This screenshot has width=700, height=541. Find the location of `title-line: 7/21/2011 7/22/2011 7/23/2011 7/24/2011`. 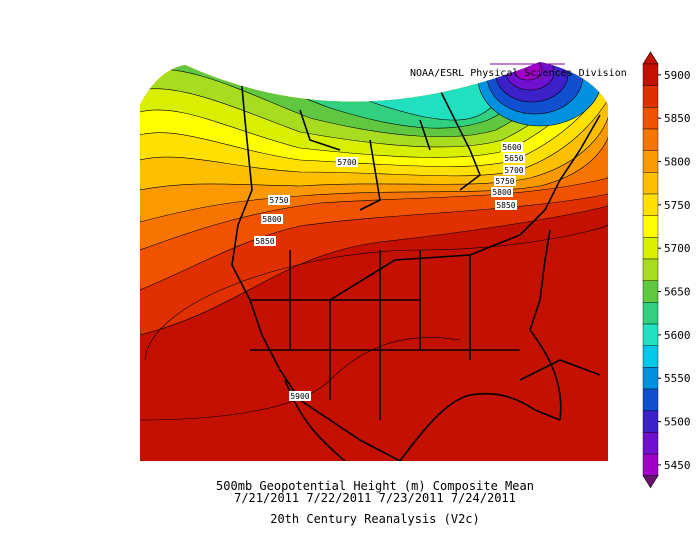

title-line: 7/21/2011 7/22/2011 7/23/2011 7/24/2011 is located at coordinates (375, 498).